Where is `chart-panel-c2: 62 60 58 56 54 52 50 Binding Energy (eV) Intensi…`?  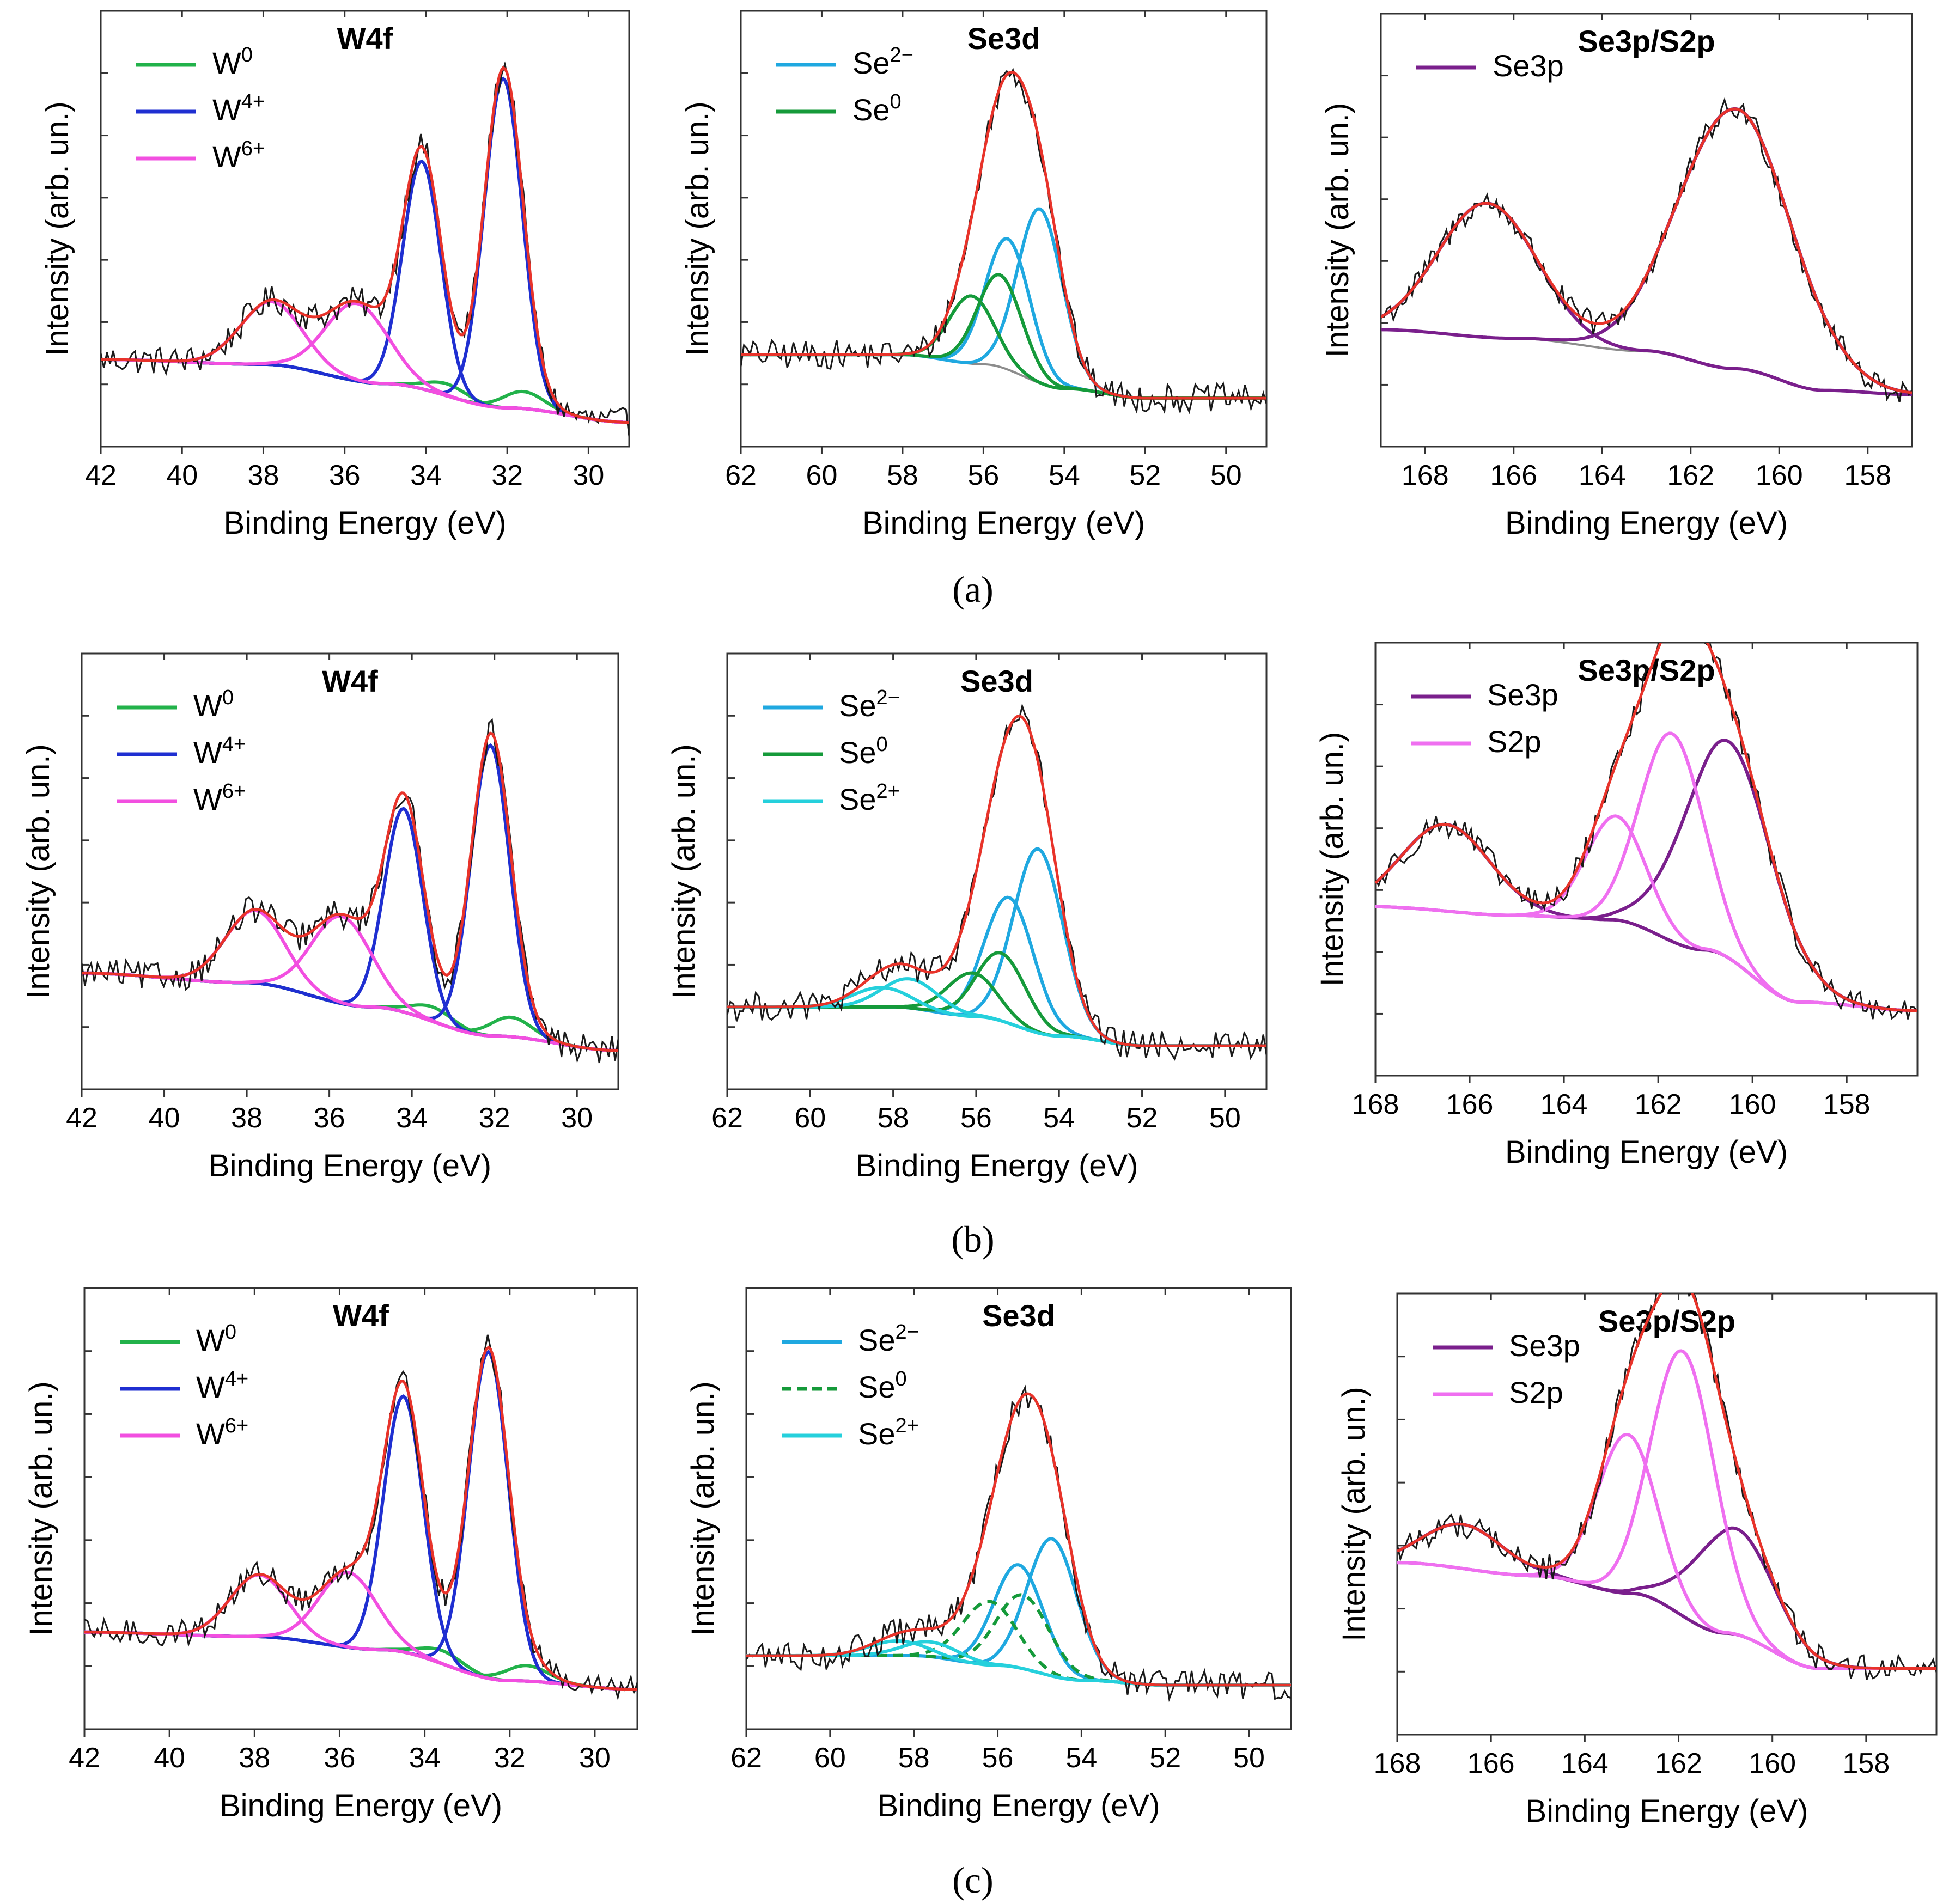
chart-panel-c2: 62 60 58 56 54 52 50 Binding Energy (eV) Intensi… is located at coordinates (988, 1555).